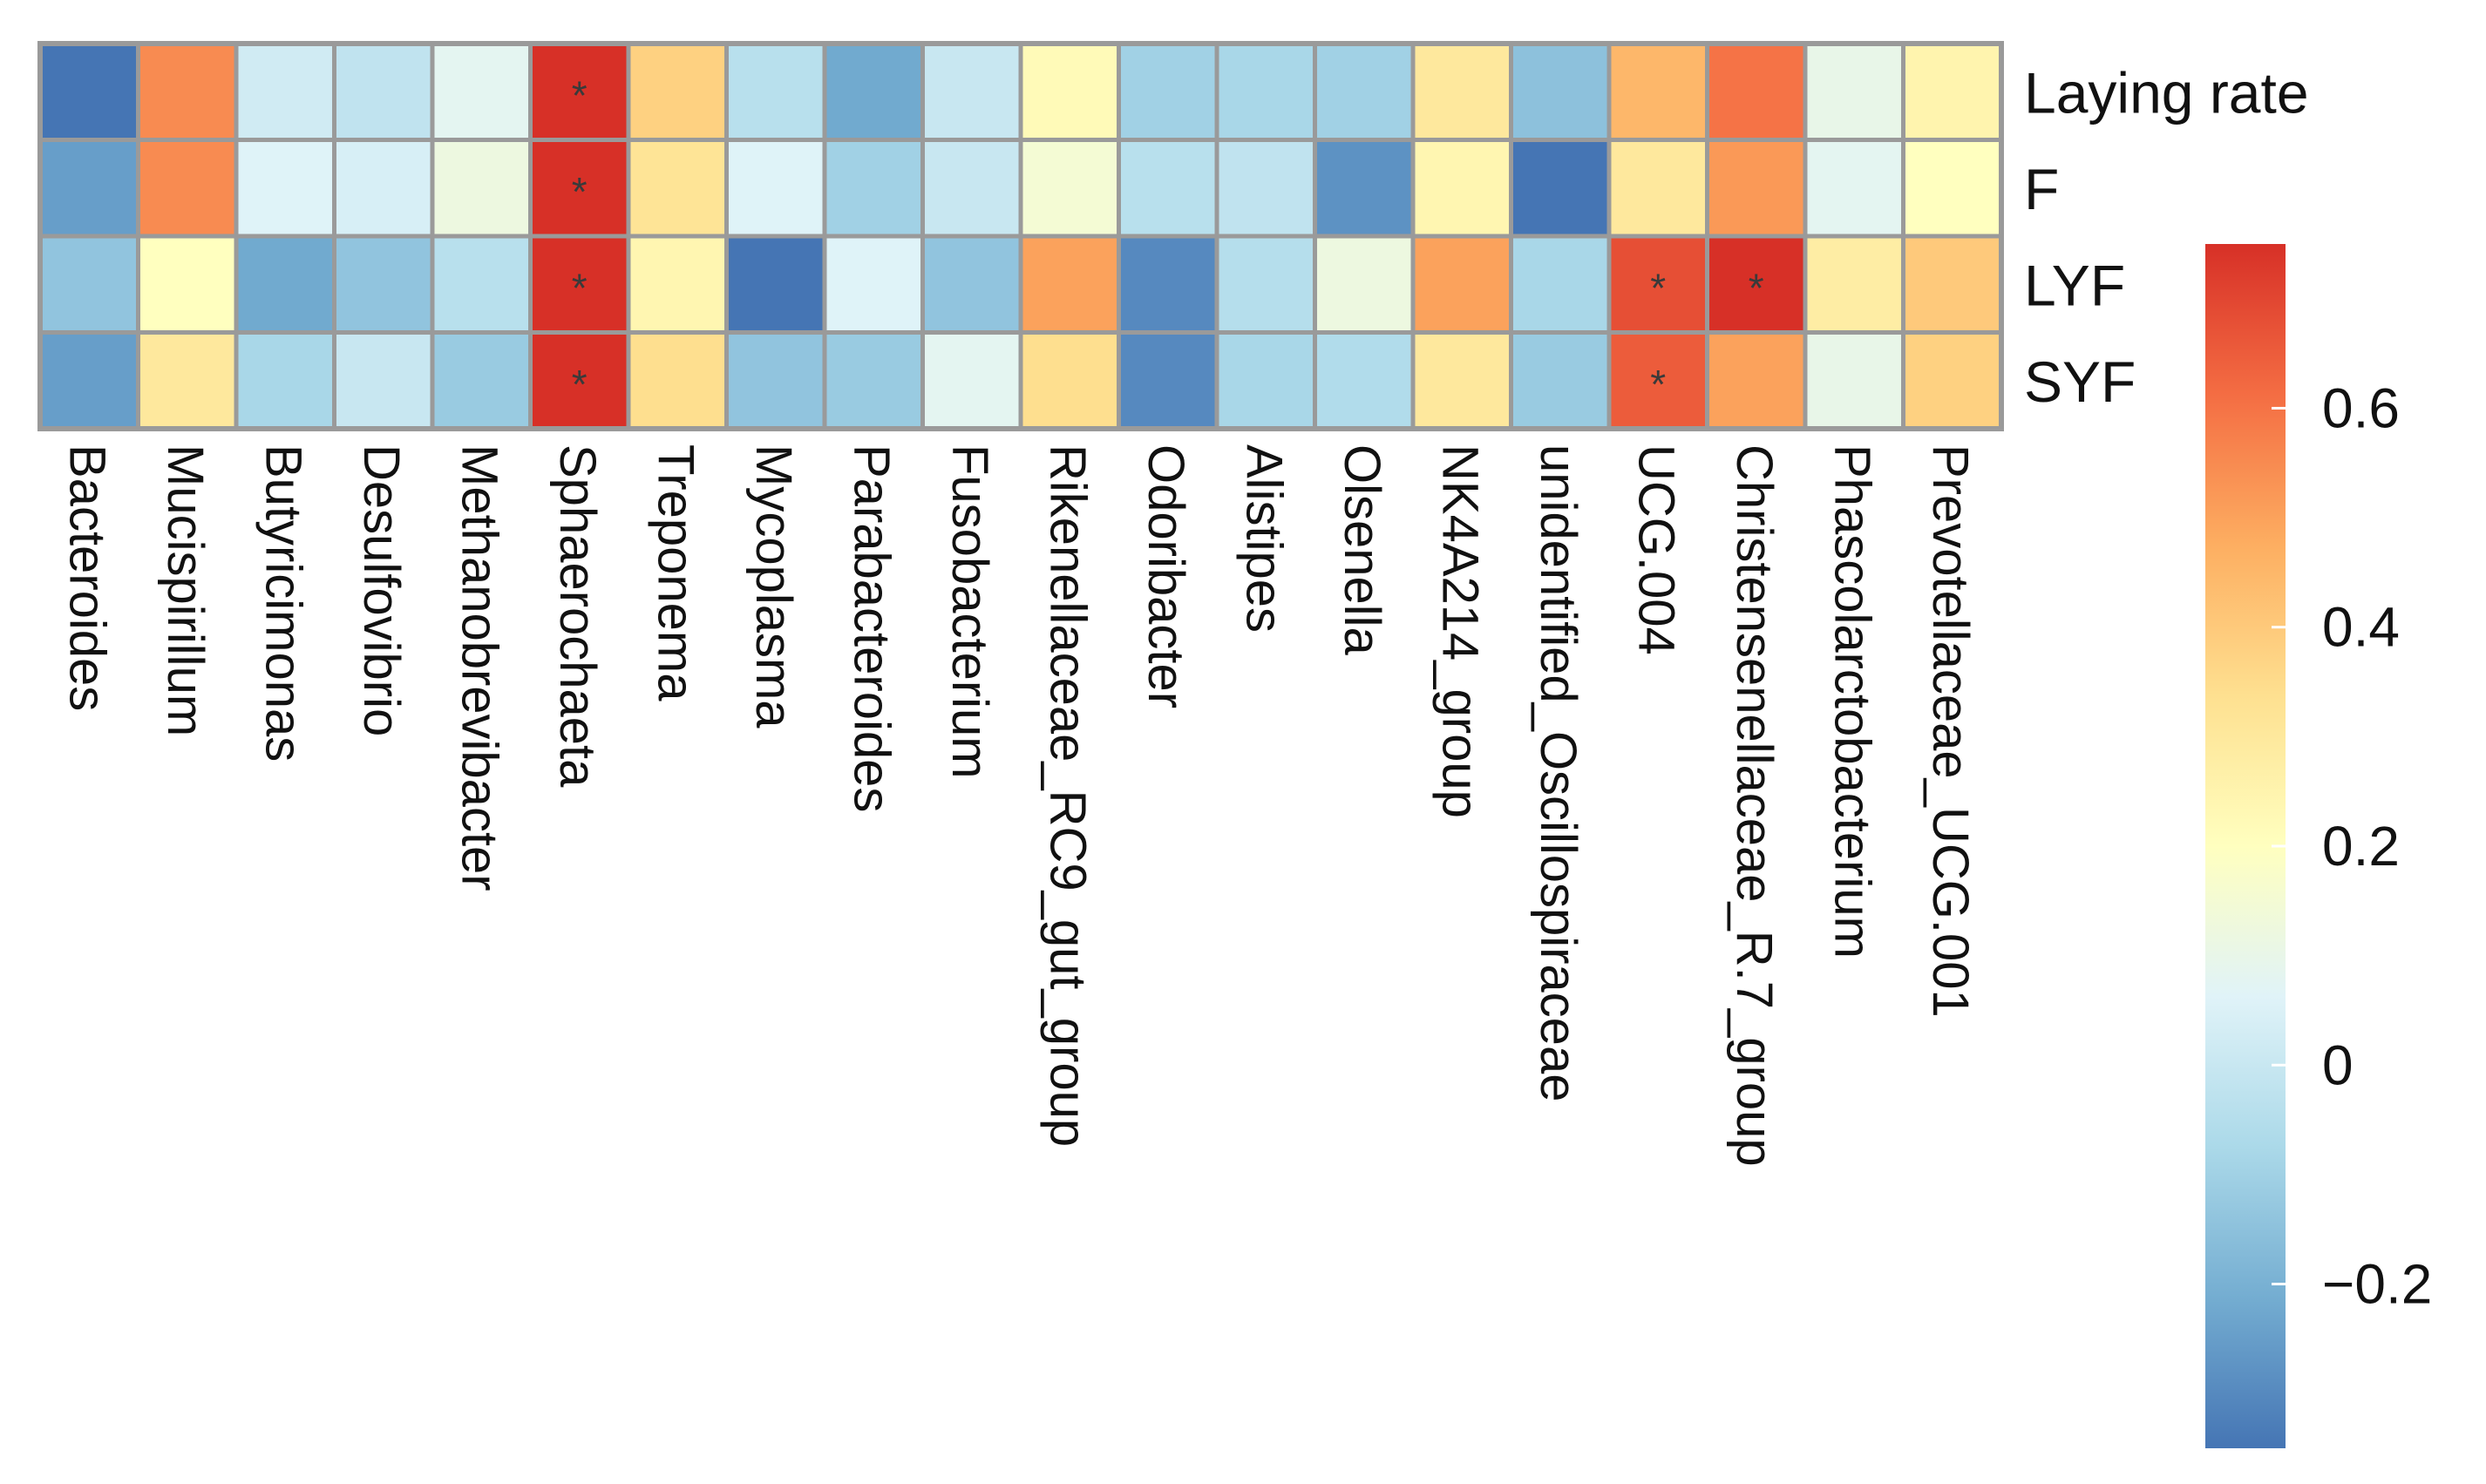 This screenshot has height=1484, width=2486. Describe the element at coordinates (773, 586) in the screenshot. I see `column-label: Mycoplasma` at that location.